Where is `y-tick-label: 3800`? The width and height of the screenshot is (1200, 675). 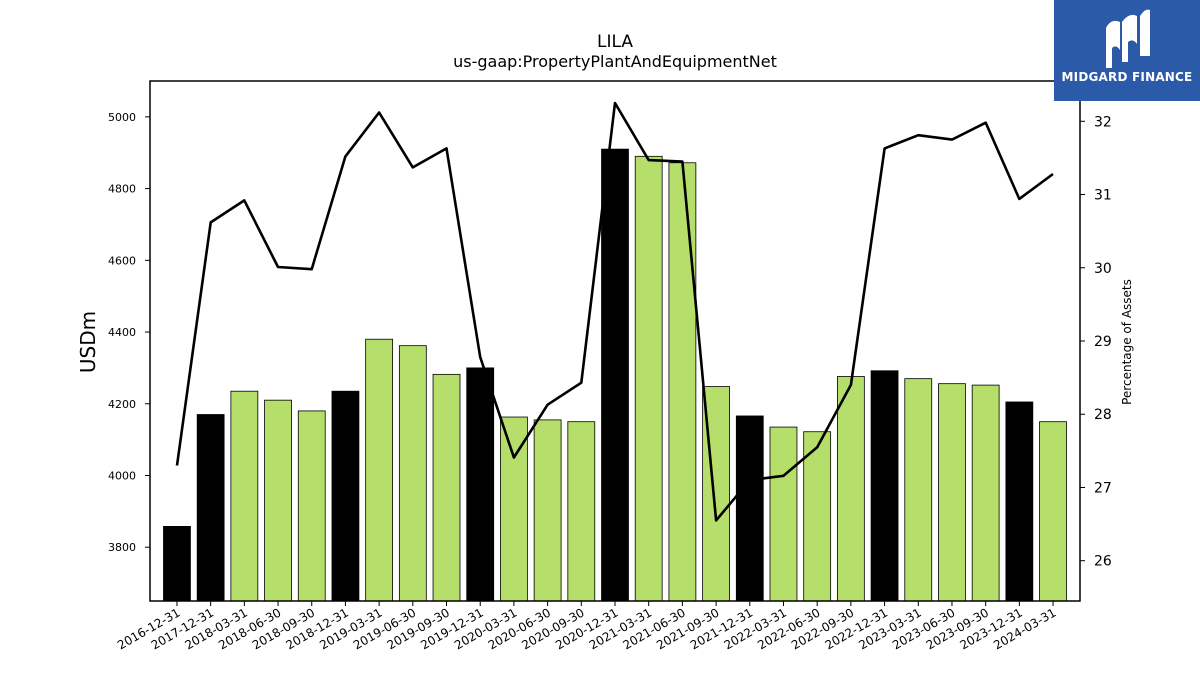
y-tick-label: 3800 is located at coordinates (122, 547).